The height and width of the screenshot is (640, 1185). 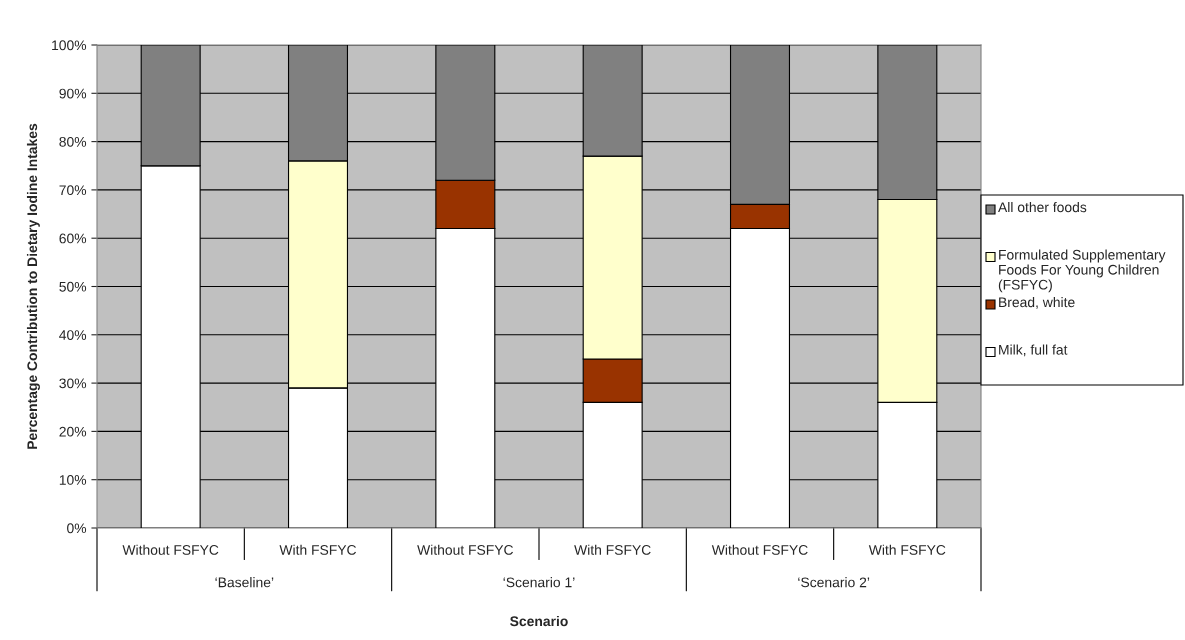 What do you see at coordinates (539, 621) in the screenshot?
I see `x-axis-title: Scenario` at bounding box center [539, 621].